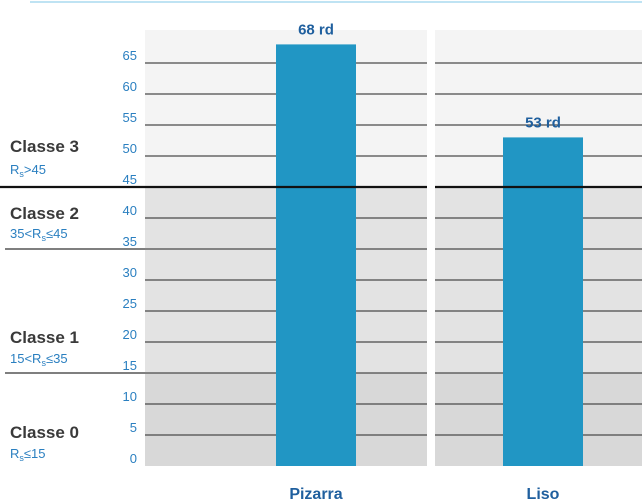 This screenshot has width=642, height=503. I want to click on value-label-pizarra: 68 rd, so click(316, 29).